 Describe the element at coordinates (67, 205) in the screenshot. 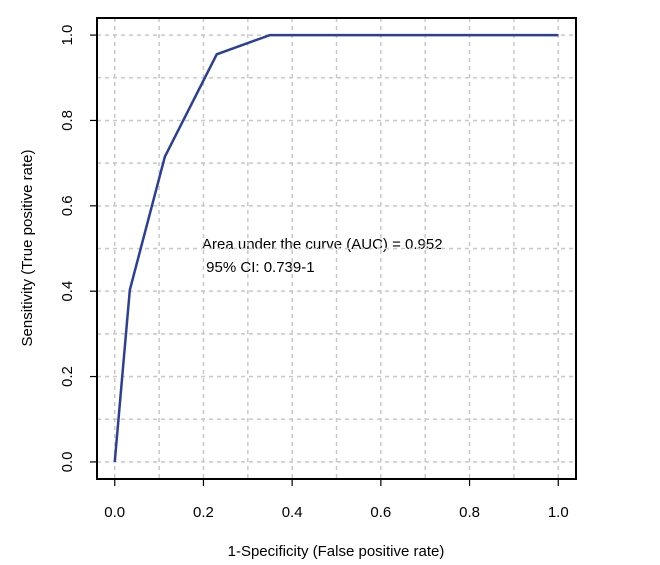

I see `y-tick-label: 0.6` at that location.